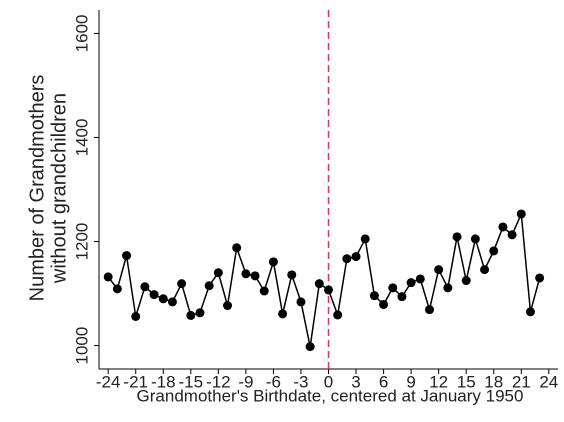  Describe the element at coordinates (300, 381) in the screenshot. I see `x-tick-label: -3` at that location.